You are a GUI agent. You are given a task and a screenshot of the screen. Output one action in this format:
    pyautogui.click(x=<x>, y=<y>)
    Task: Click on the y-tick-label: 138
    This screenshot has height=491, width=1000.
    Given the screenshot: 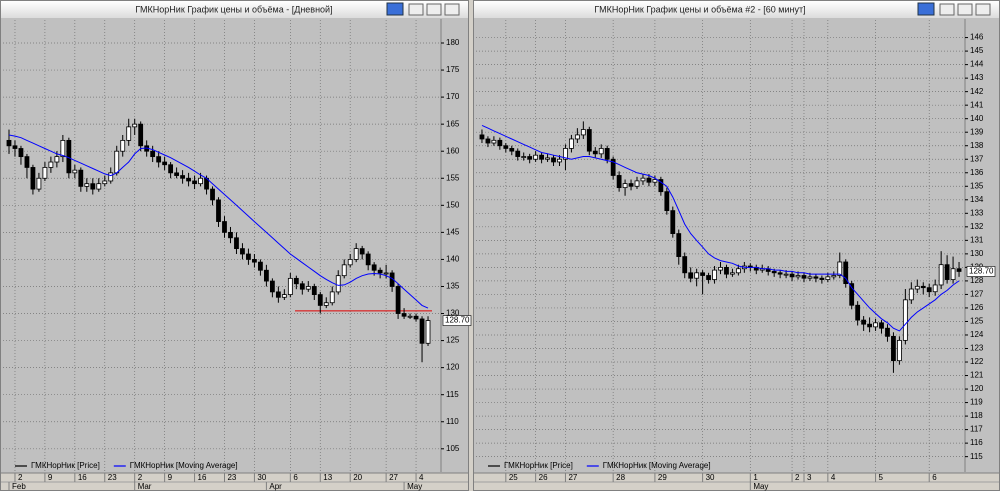 What is the action you would take?
    pyautogui.click(x=977, y=145)
    